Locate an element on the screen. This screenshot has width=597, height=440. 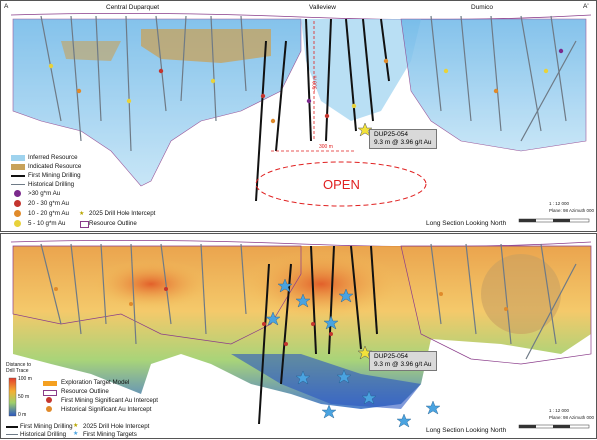
drill-callout-bottom: DUP25-054 9.3 m @ 3.96 g/t Au is located at coordinates (403, 361).